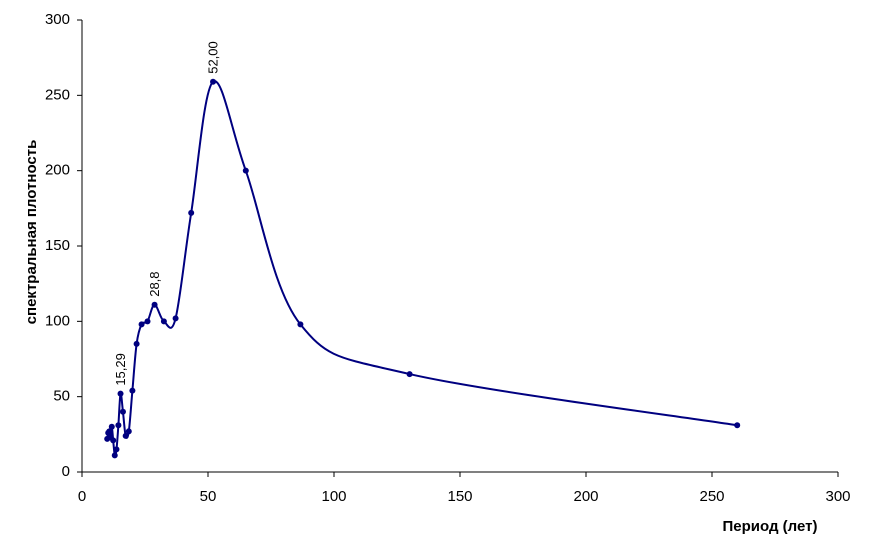 This screenshot has width=896, height=558. What do you see at coordinates (57, 320) in the screenshot?
I see `y-tick-label: 100` at bounding box center [57, 320].